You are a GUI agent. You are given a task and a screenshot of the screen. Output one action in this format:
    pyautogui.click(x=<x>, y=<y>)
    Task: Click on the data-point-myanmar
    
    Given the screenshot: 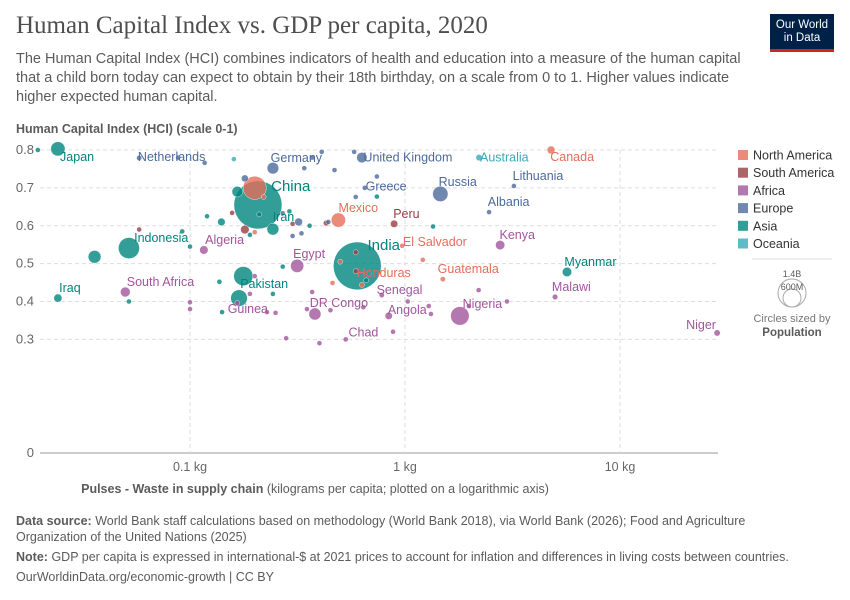 What is the action you would take?
    pyautogui.click(x=567, y=272)
    